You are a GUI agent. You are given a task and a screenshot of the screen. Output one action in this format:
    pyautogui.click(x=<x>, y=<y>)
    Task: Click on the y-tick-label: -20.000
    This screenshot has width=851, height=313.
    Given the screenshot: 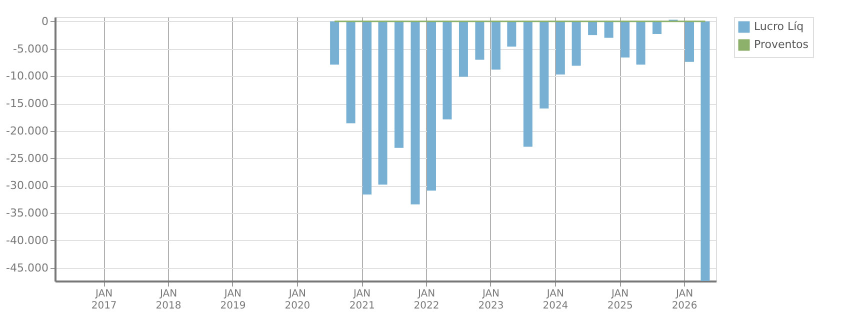 What is the action you would take?
    pyautogui.click(x=27, y=131)
    